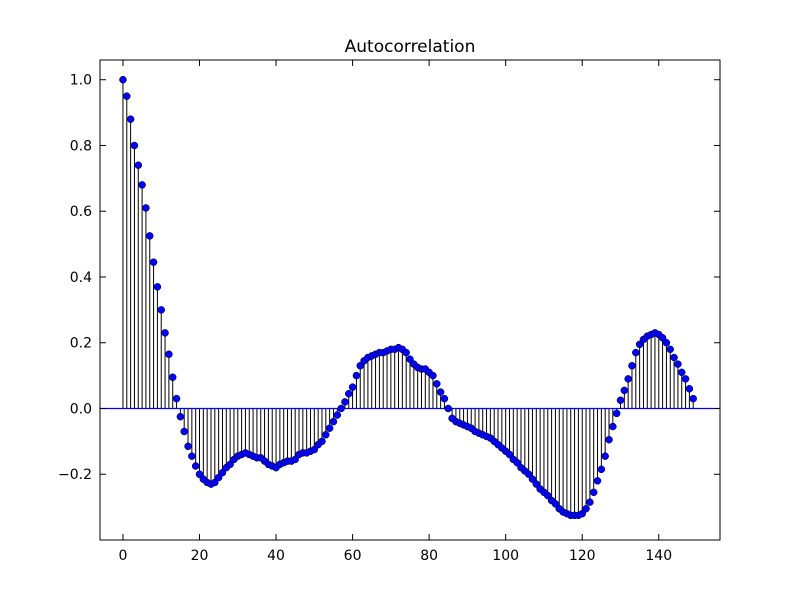  Describe the element at coordinates (410, 47) in the screenshot. I see `chart-title: Autocorrelation` at that location.